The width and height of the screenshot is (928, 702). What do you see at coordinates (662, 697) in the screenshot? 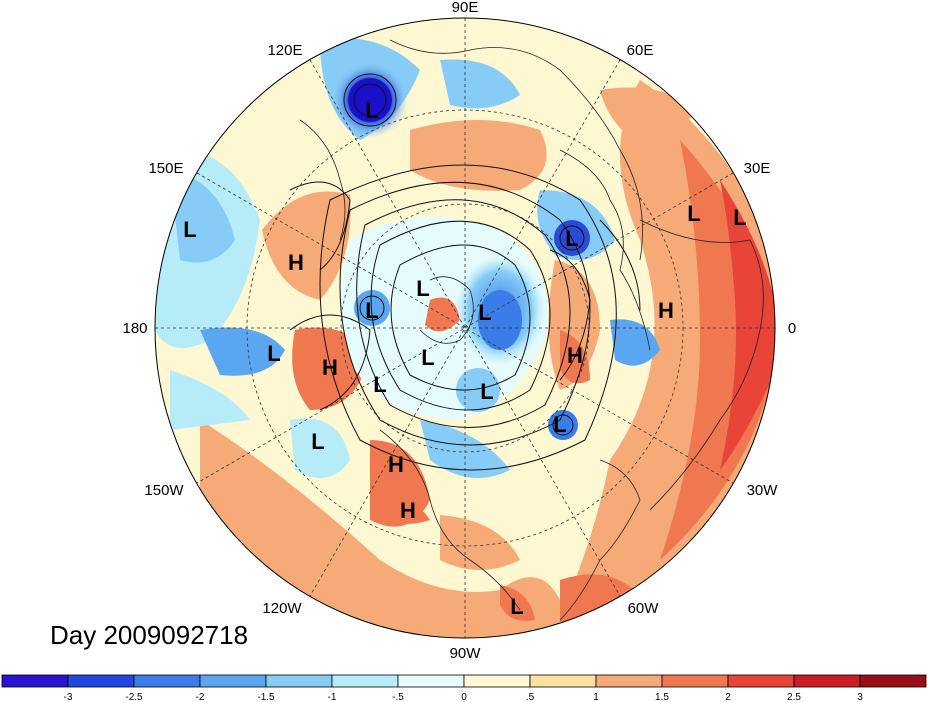
I see `colorbar-tick-label: 1.5` at bounding box center [662, 697].